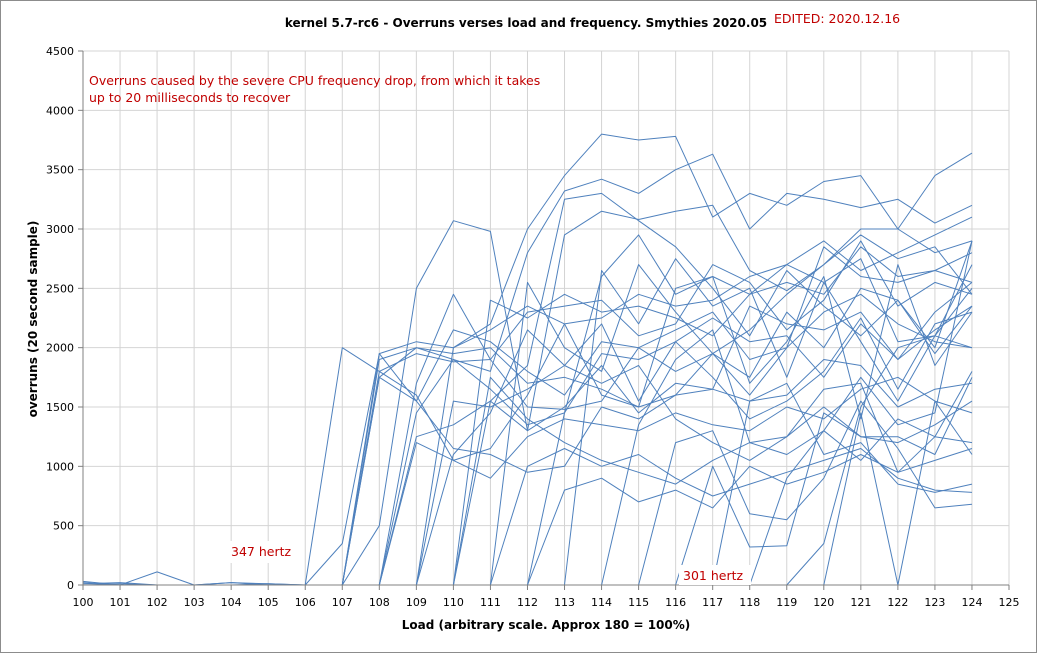  What do you see at coordinates (70, 585) in the screenshot?
I see `y-tick-label: 0` at bounding box center [70, 585].